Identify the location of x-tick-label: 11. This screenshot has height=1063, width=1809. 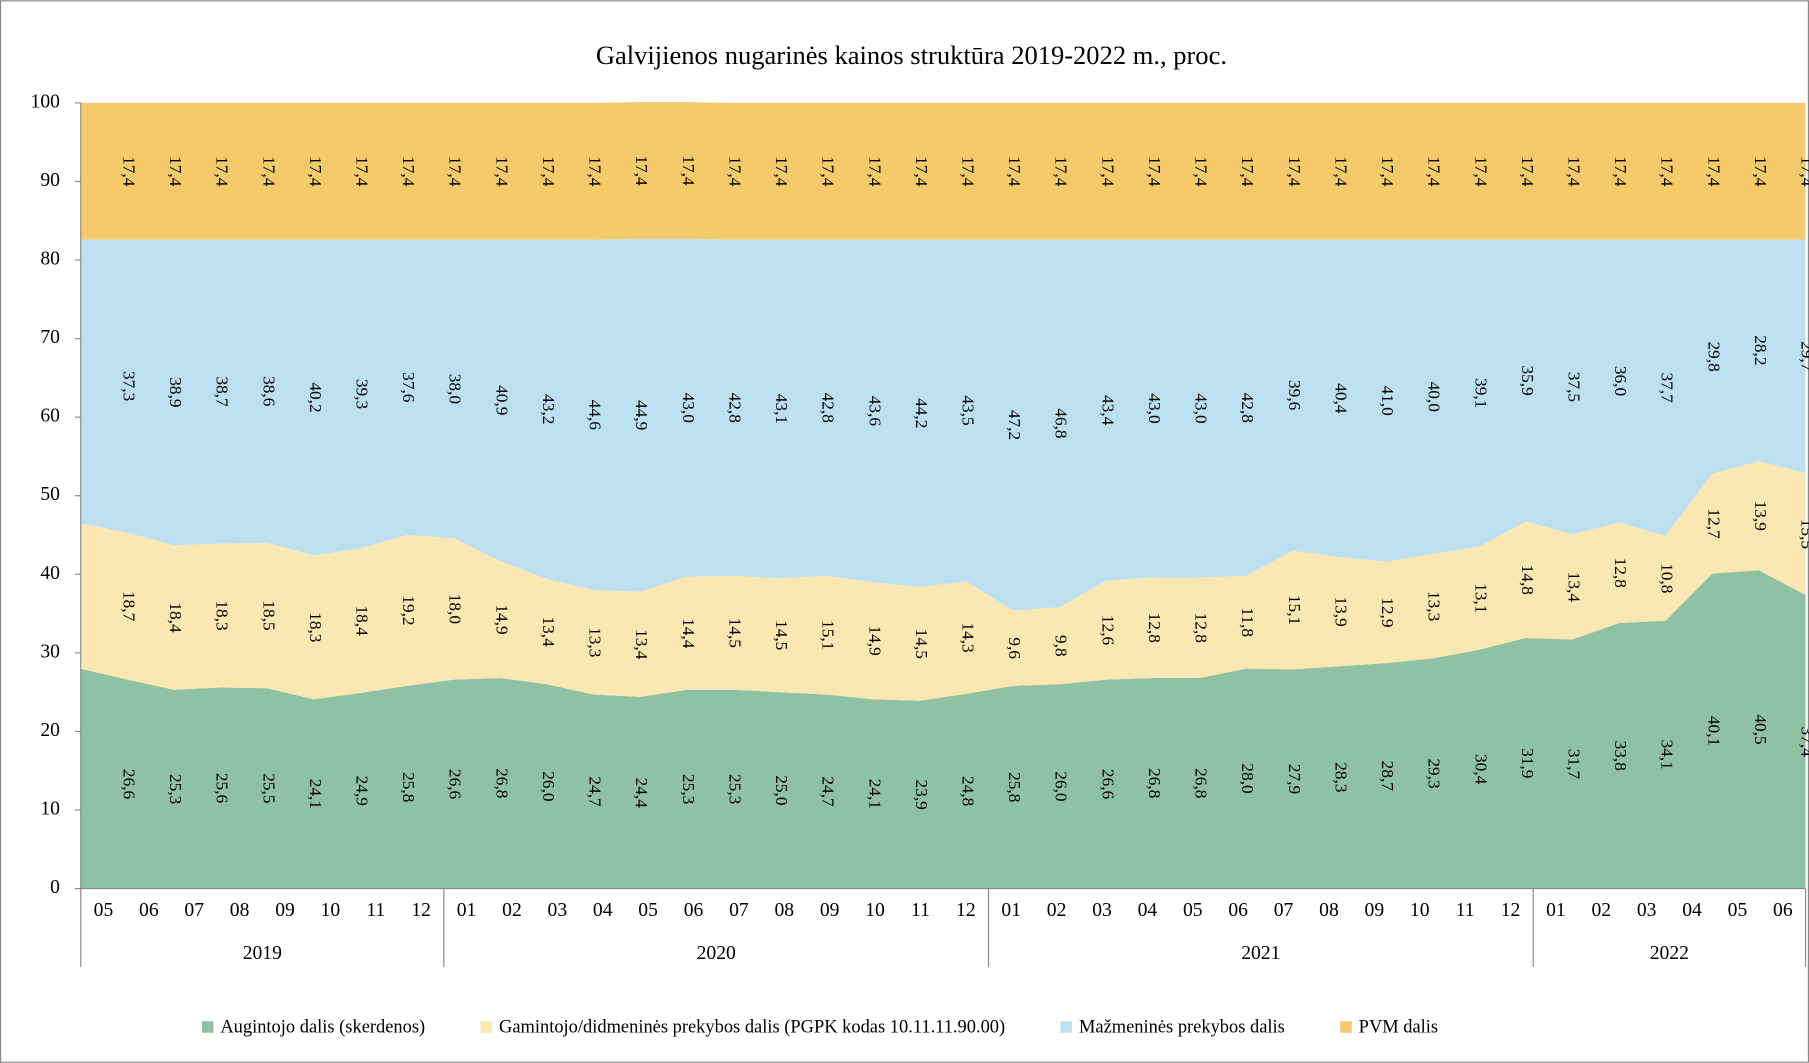
(920, 910).